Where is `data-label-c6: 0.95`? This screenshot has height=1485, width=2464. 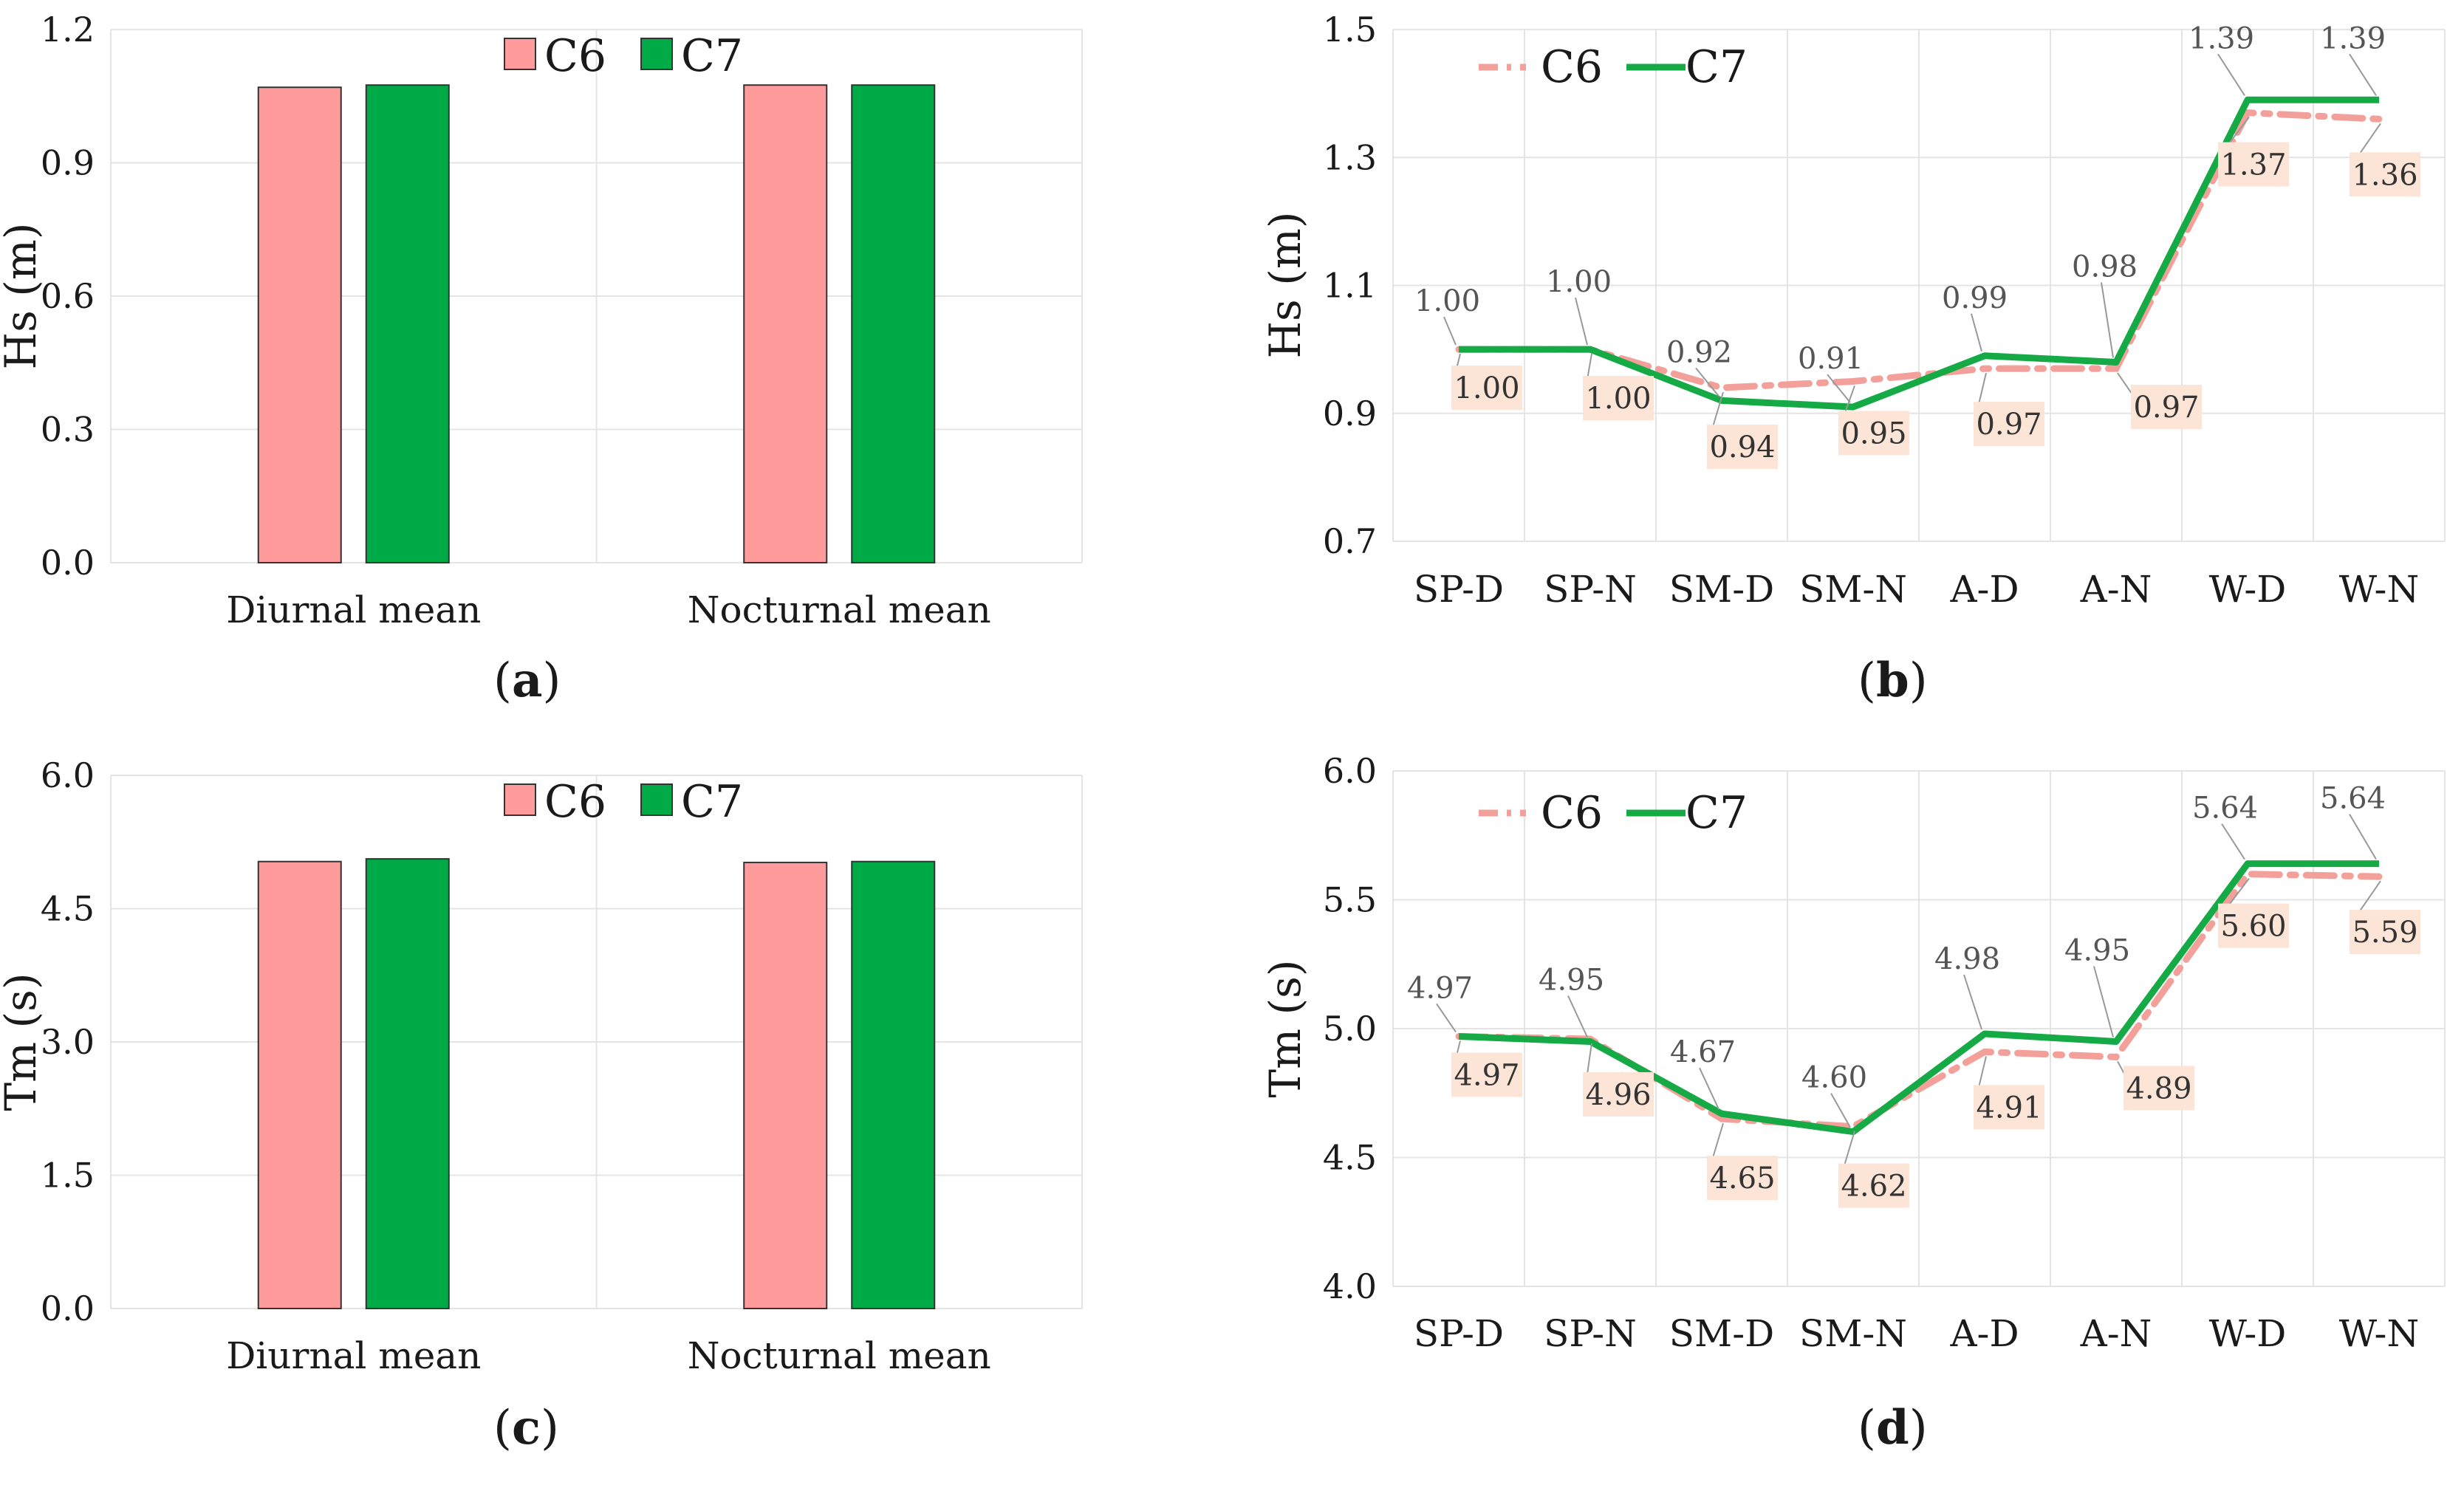 data-label-c6: 0.95 is located at coordinates (1873, 433).